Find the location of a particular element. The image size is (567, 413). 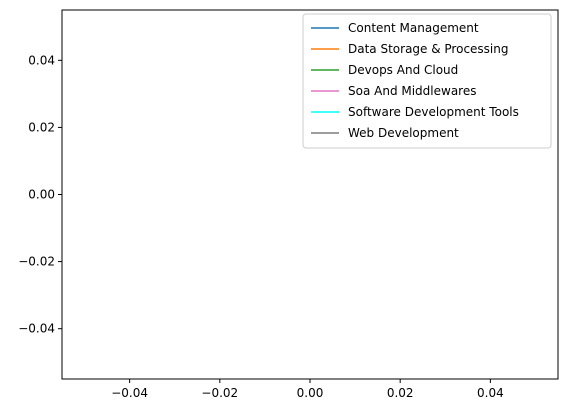

y-axis: −0.04 −0.02 0.00 0.02 0.04 is located at coordinates (40, 194).